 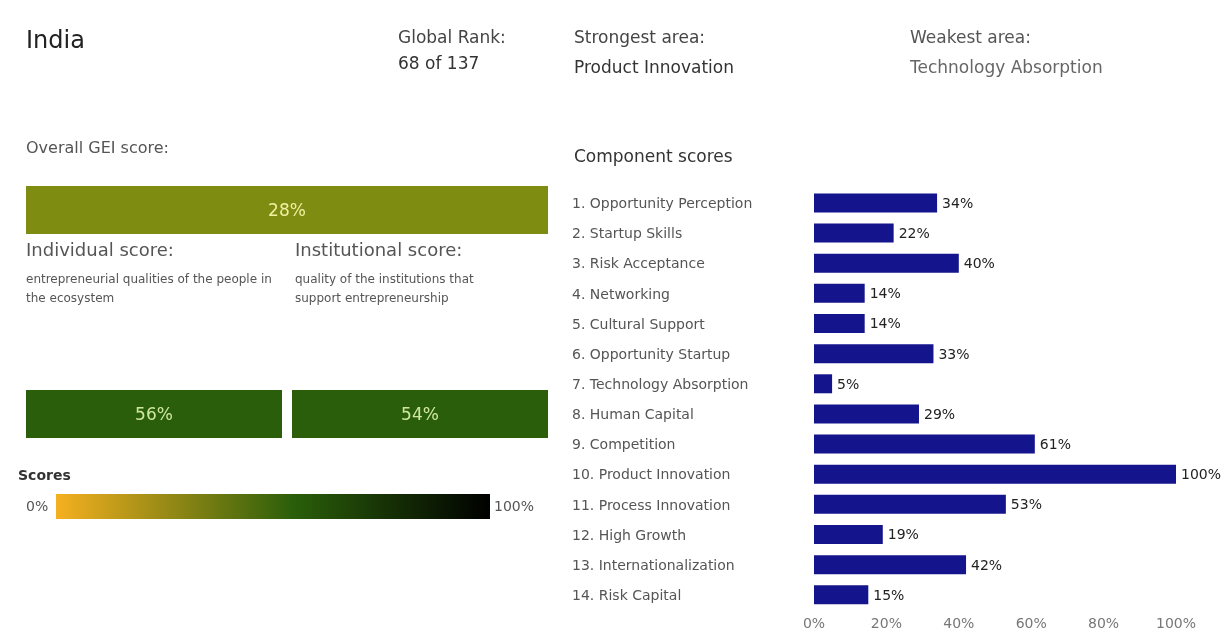 What do you see at coordinates (914, 233) in the screenshot?
I see `data-label: 22%` at bounding box center [914, 233].